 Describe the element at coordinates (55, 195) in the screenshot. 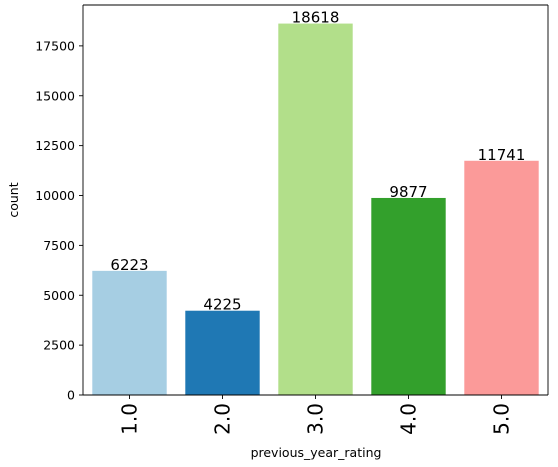

I see `y-tick-label: 10000` at that location.